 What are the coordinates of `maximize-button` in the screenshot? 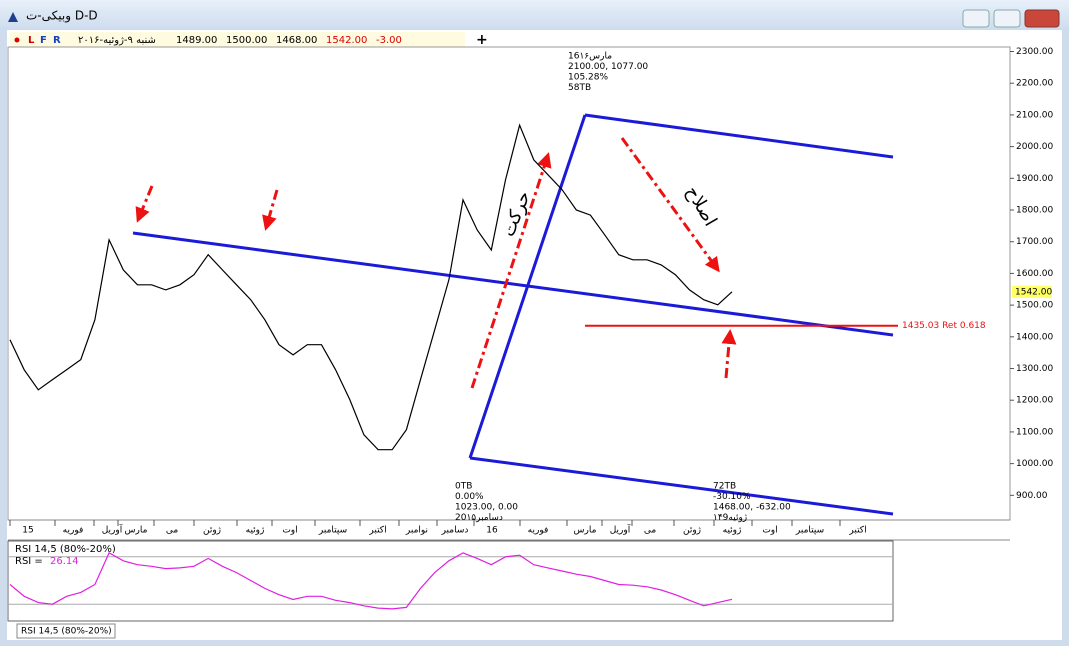 It's located at (1007, 18).